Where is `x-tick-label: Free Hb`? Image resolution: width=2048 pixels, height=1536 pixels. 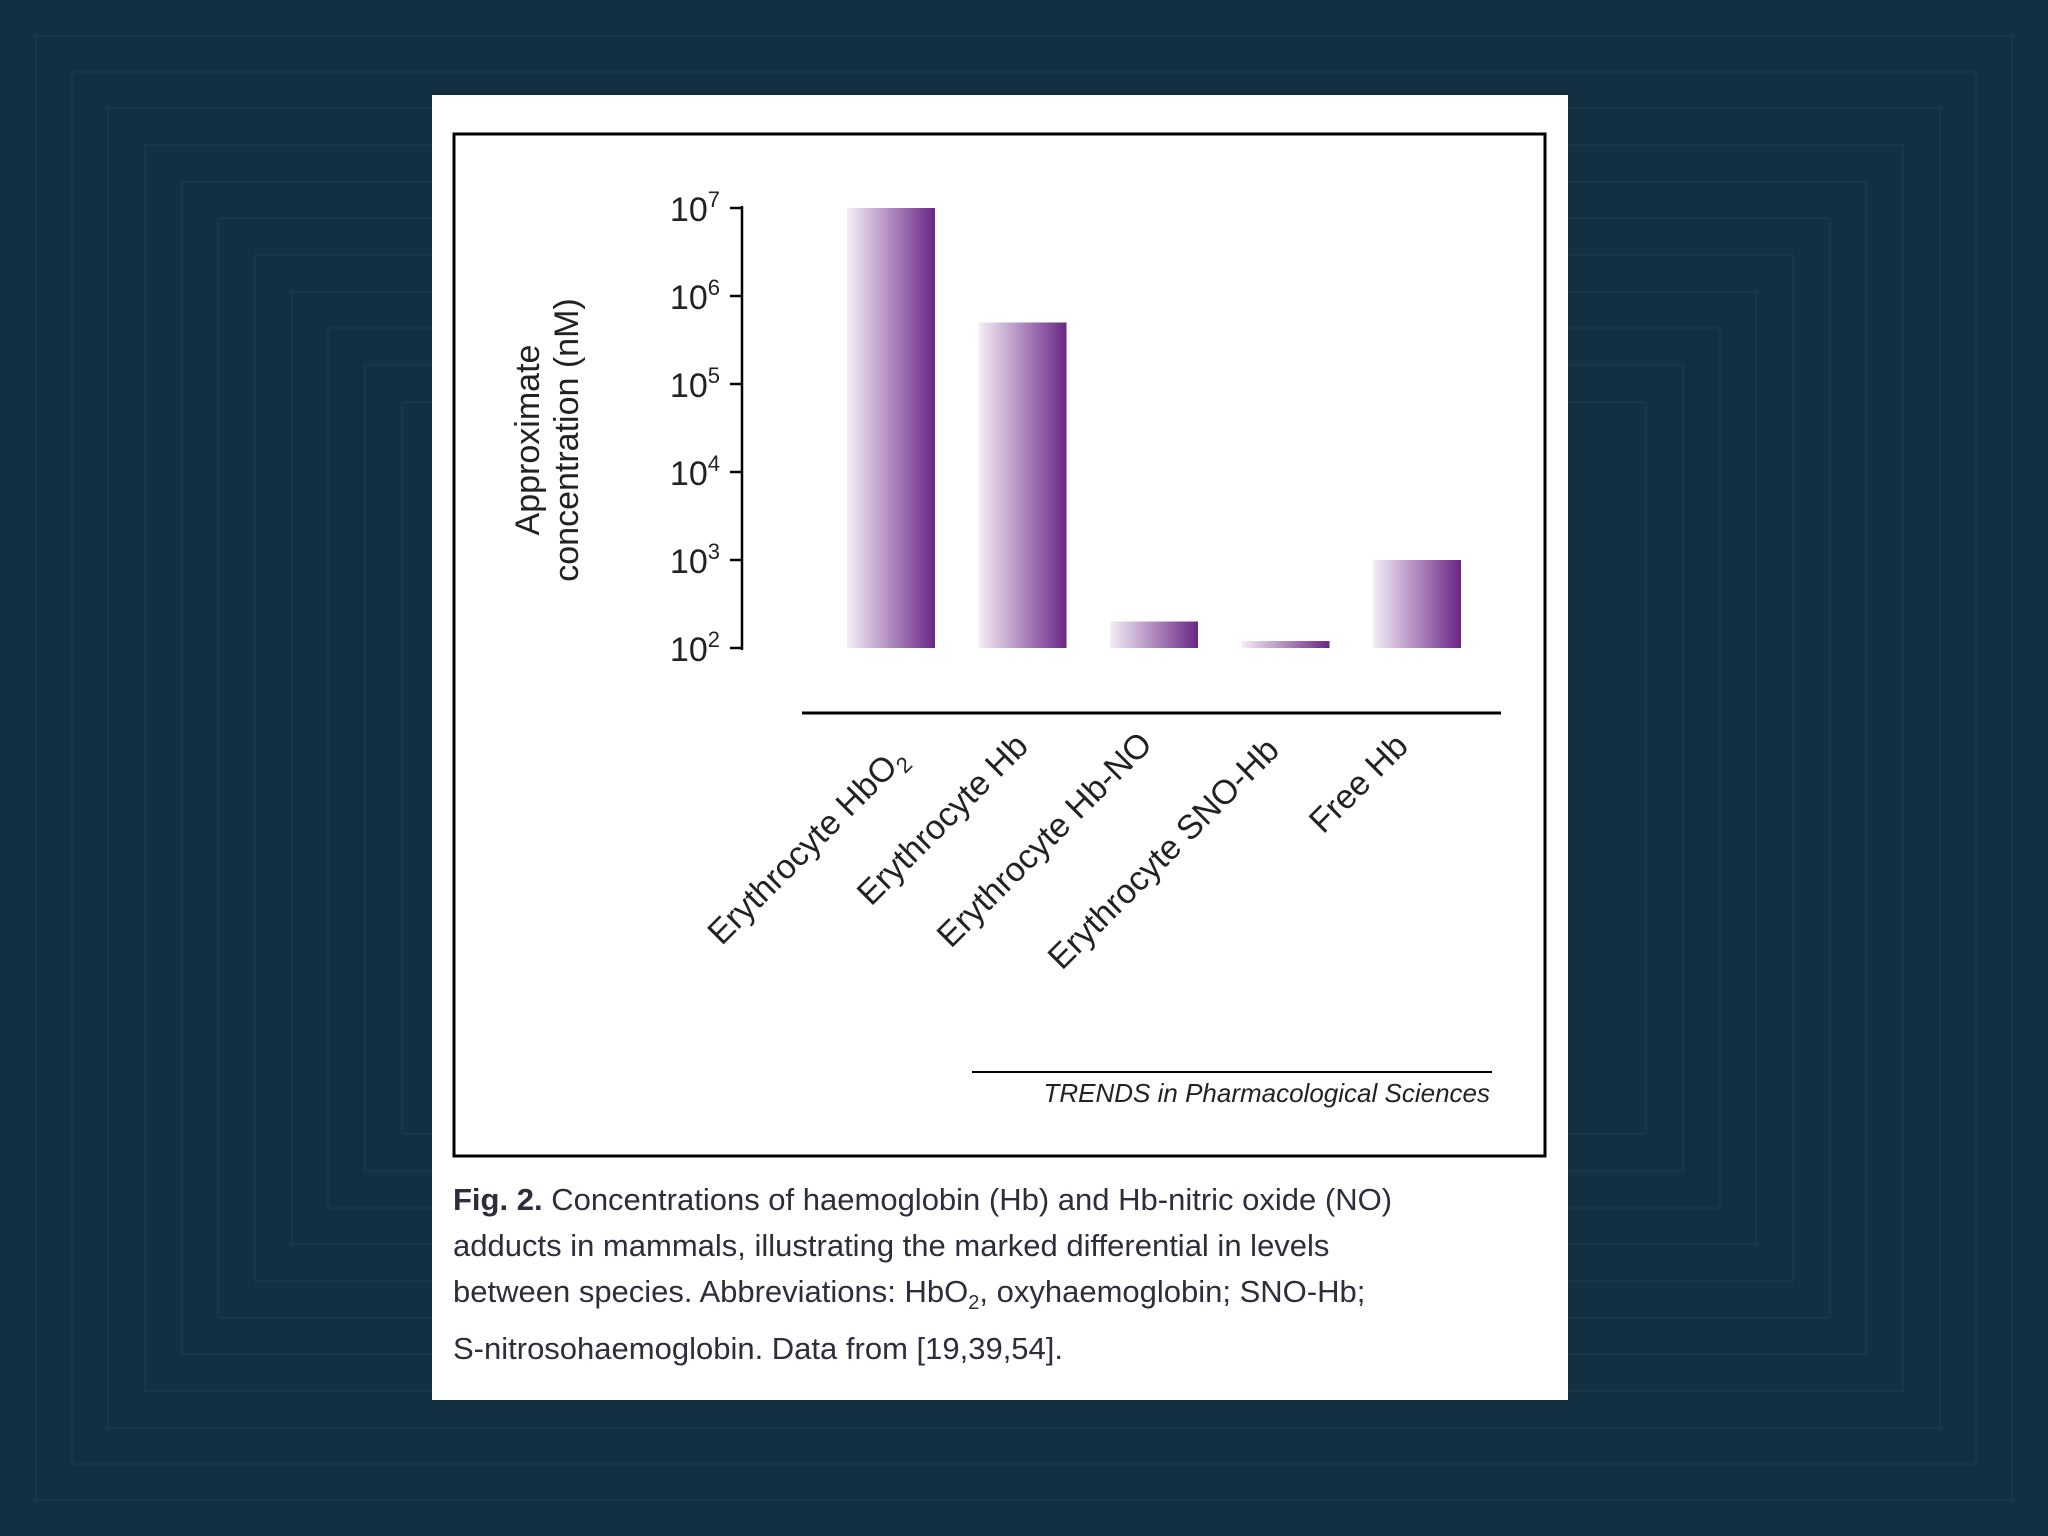 x-tick-label: Free Hb is located at coordinates (1359, 784).